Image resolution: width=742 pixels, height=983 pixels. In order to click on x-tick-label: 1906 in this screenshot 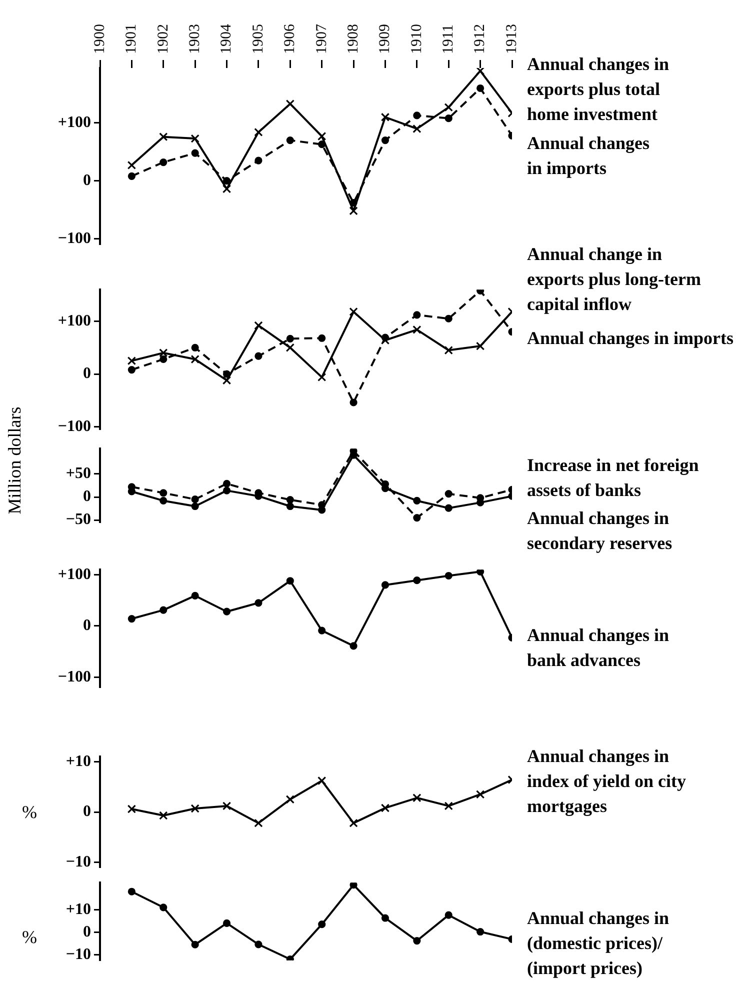, I will do `click(290, 39)`.